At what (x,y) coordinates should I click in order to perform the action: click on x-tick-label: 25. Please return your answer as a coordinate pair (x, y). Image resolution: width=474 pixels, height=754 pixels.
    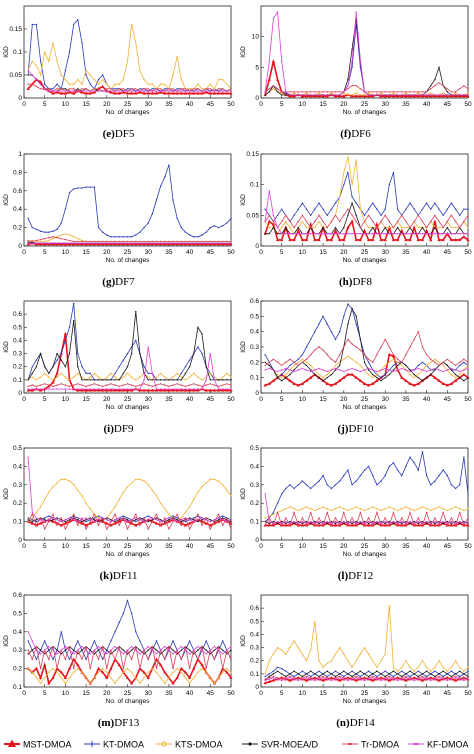
    Looking at the image, I should click on (365, 693).